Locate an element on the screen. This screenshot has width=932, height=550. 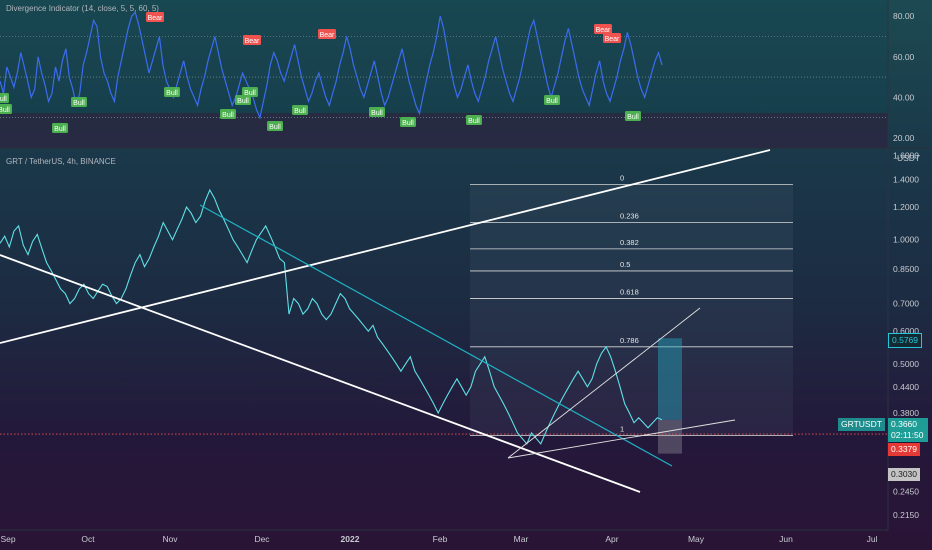
countdown-value: 02:11:50 is located at coordinates (907, 435).